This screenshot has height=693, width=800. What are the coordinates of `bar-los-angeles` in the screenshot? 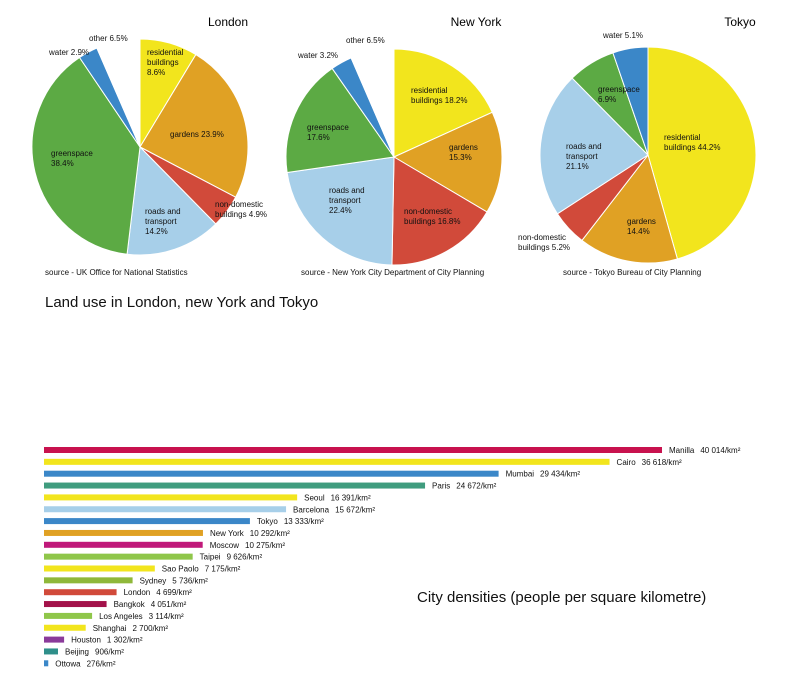 It's located at (68, 615).